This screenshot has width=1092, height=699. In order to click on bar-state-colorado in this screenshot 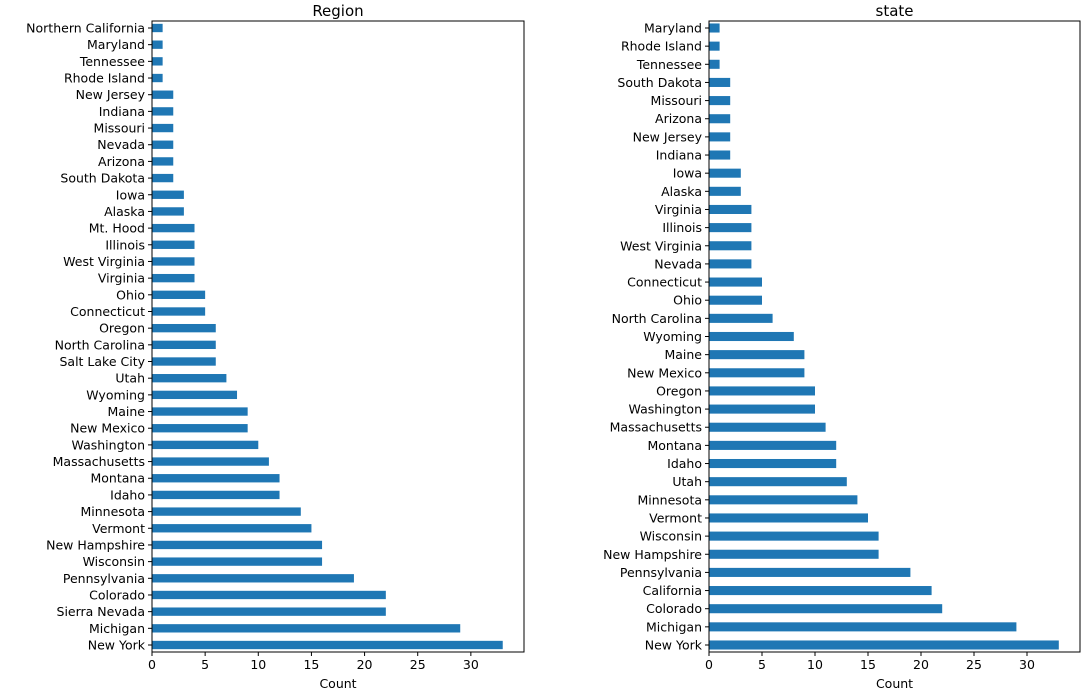, I will do `click(826, 609)`.